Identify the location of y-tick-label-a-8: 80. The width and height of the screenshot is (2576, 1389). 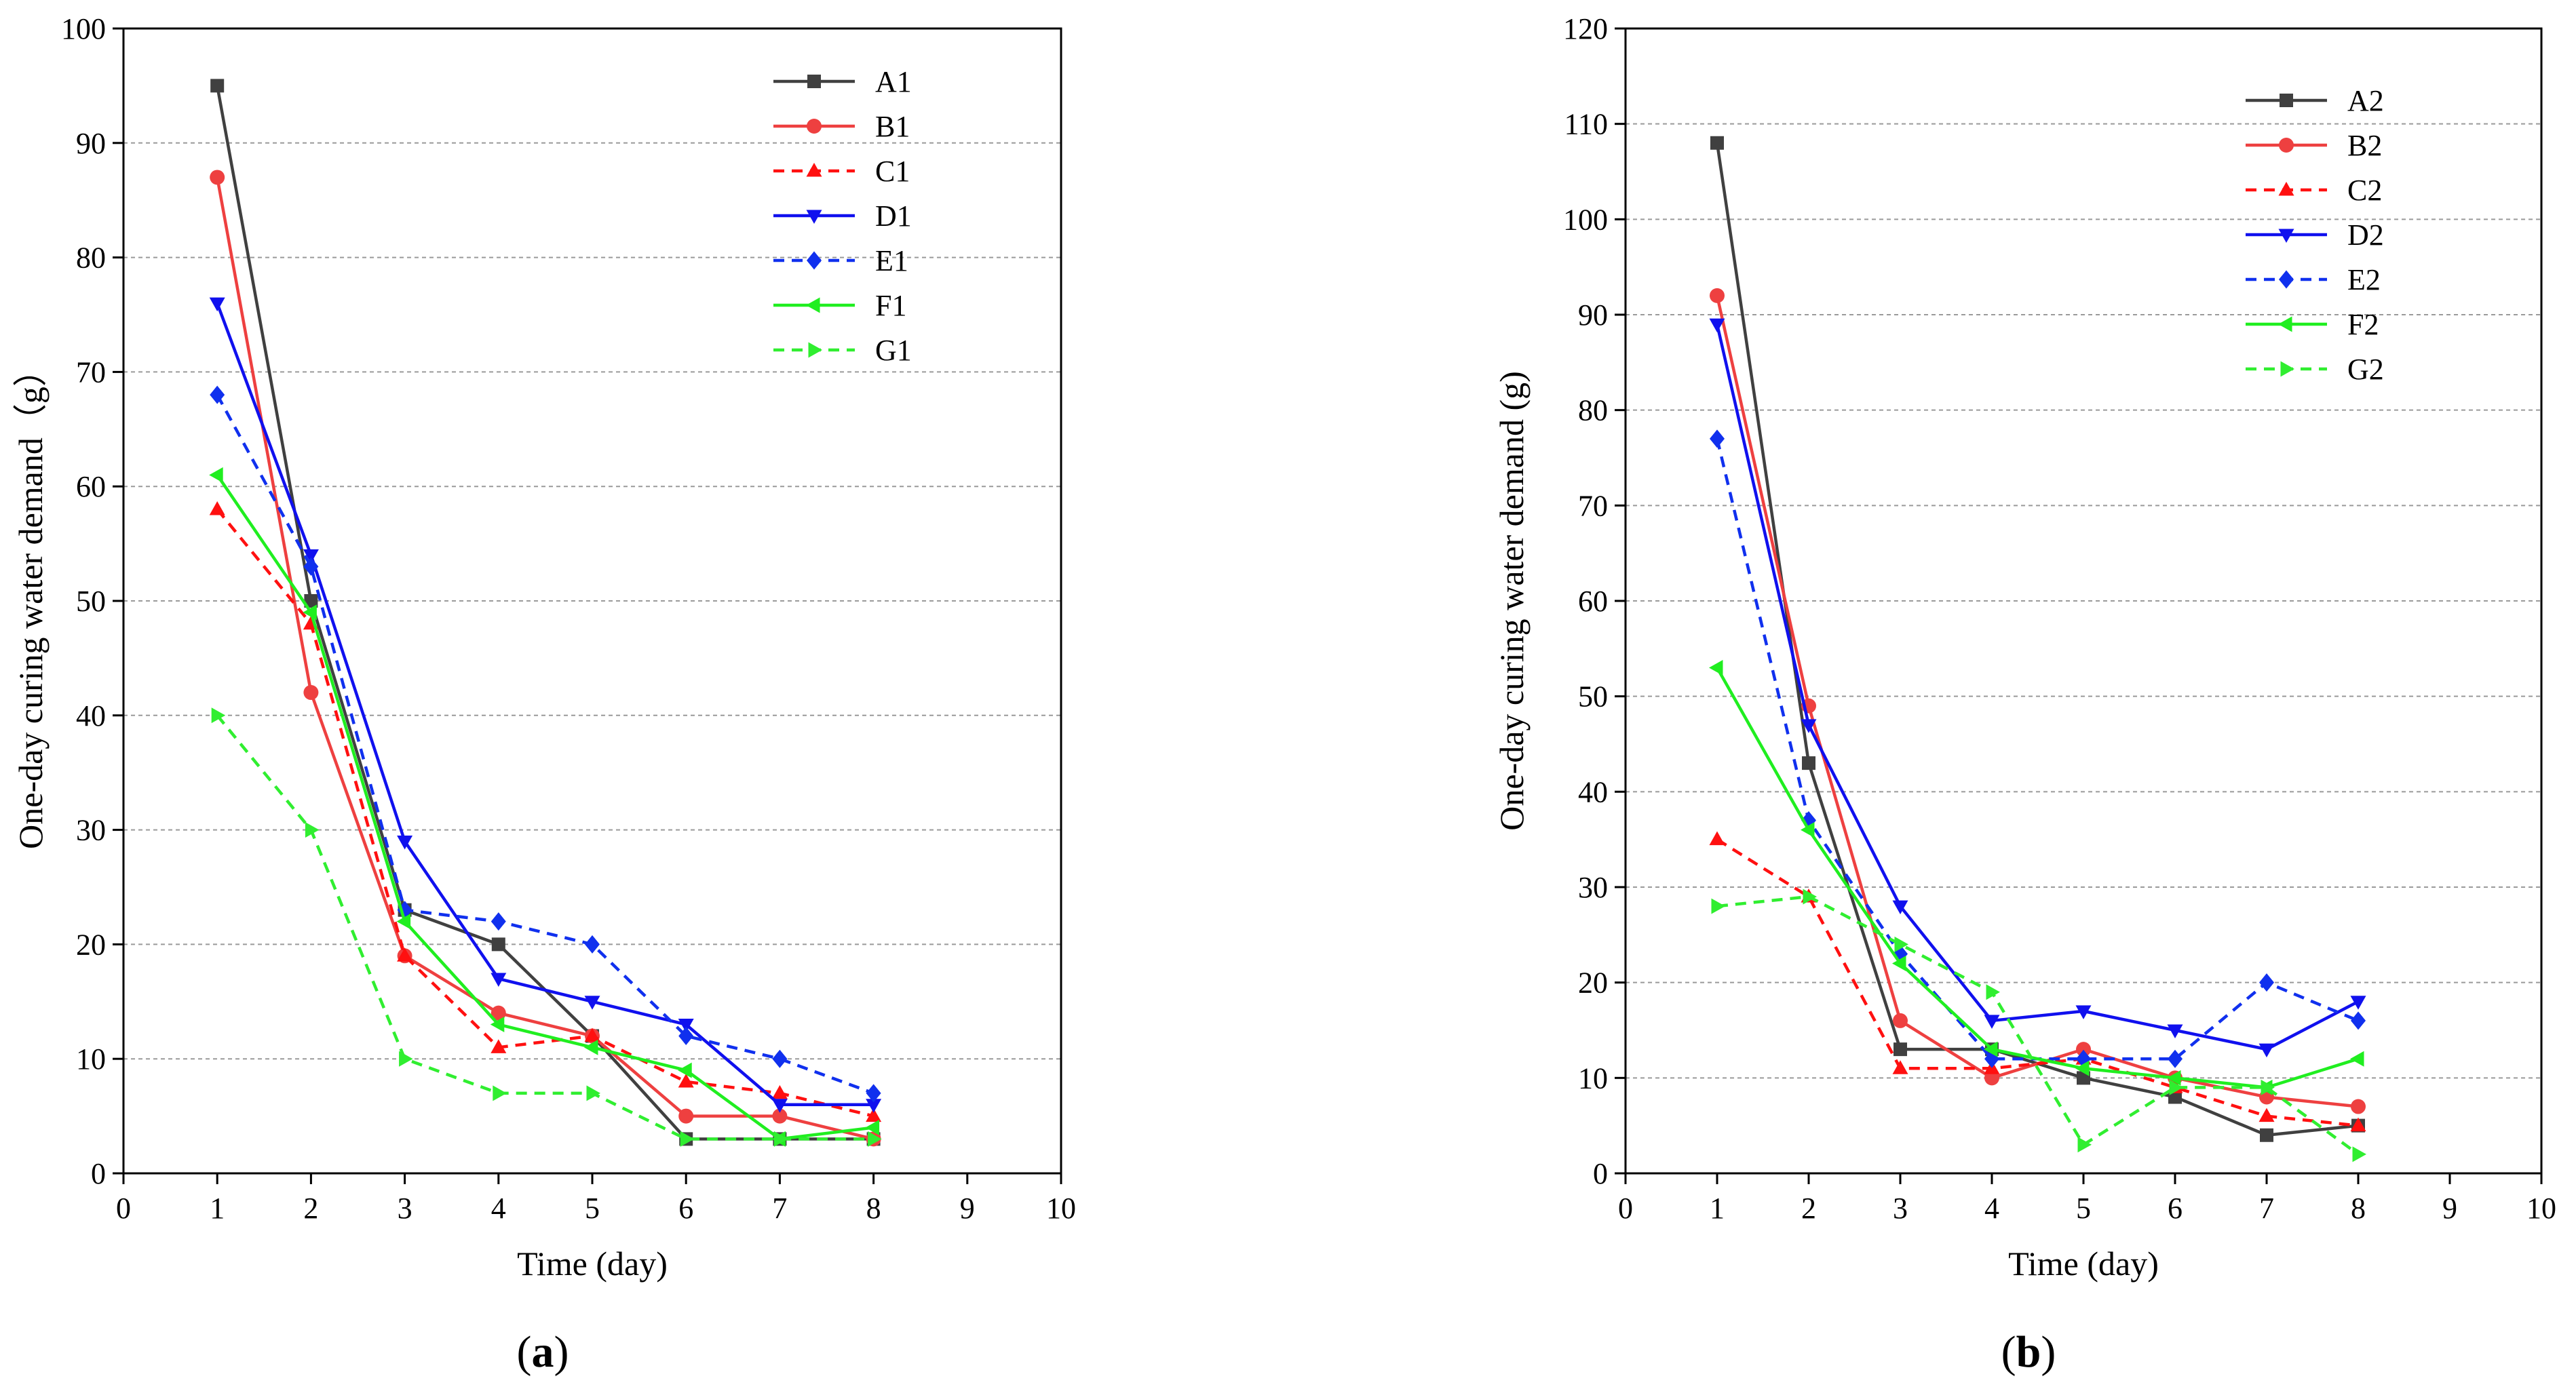
(91, 258).